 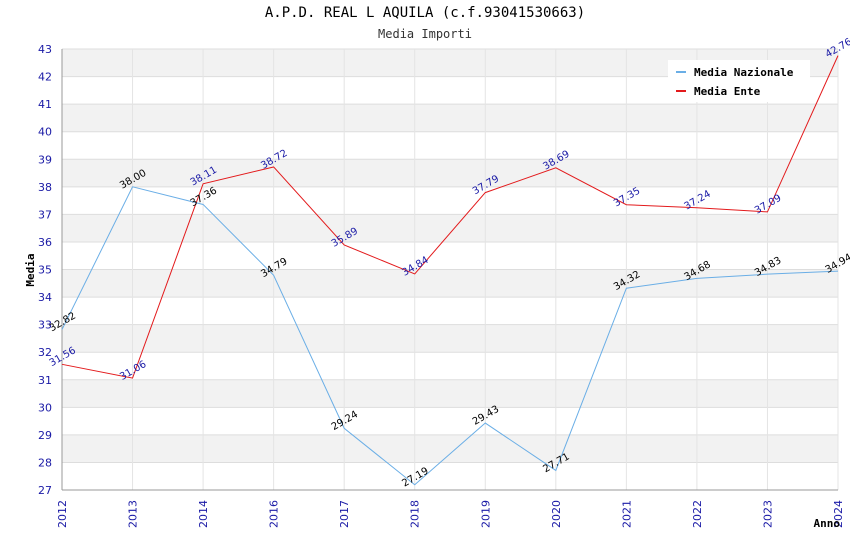 I want to click on x-tick-label: 2014, so click(x=203, y=514).